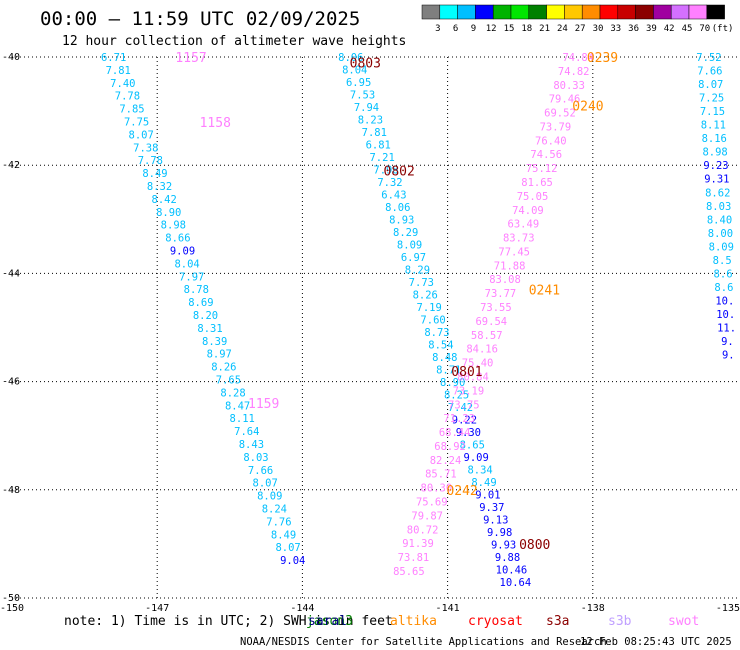 This screenshot has height=650, width=740. I want to click on wave-height-value: 73.77, so click(501, 294).